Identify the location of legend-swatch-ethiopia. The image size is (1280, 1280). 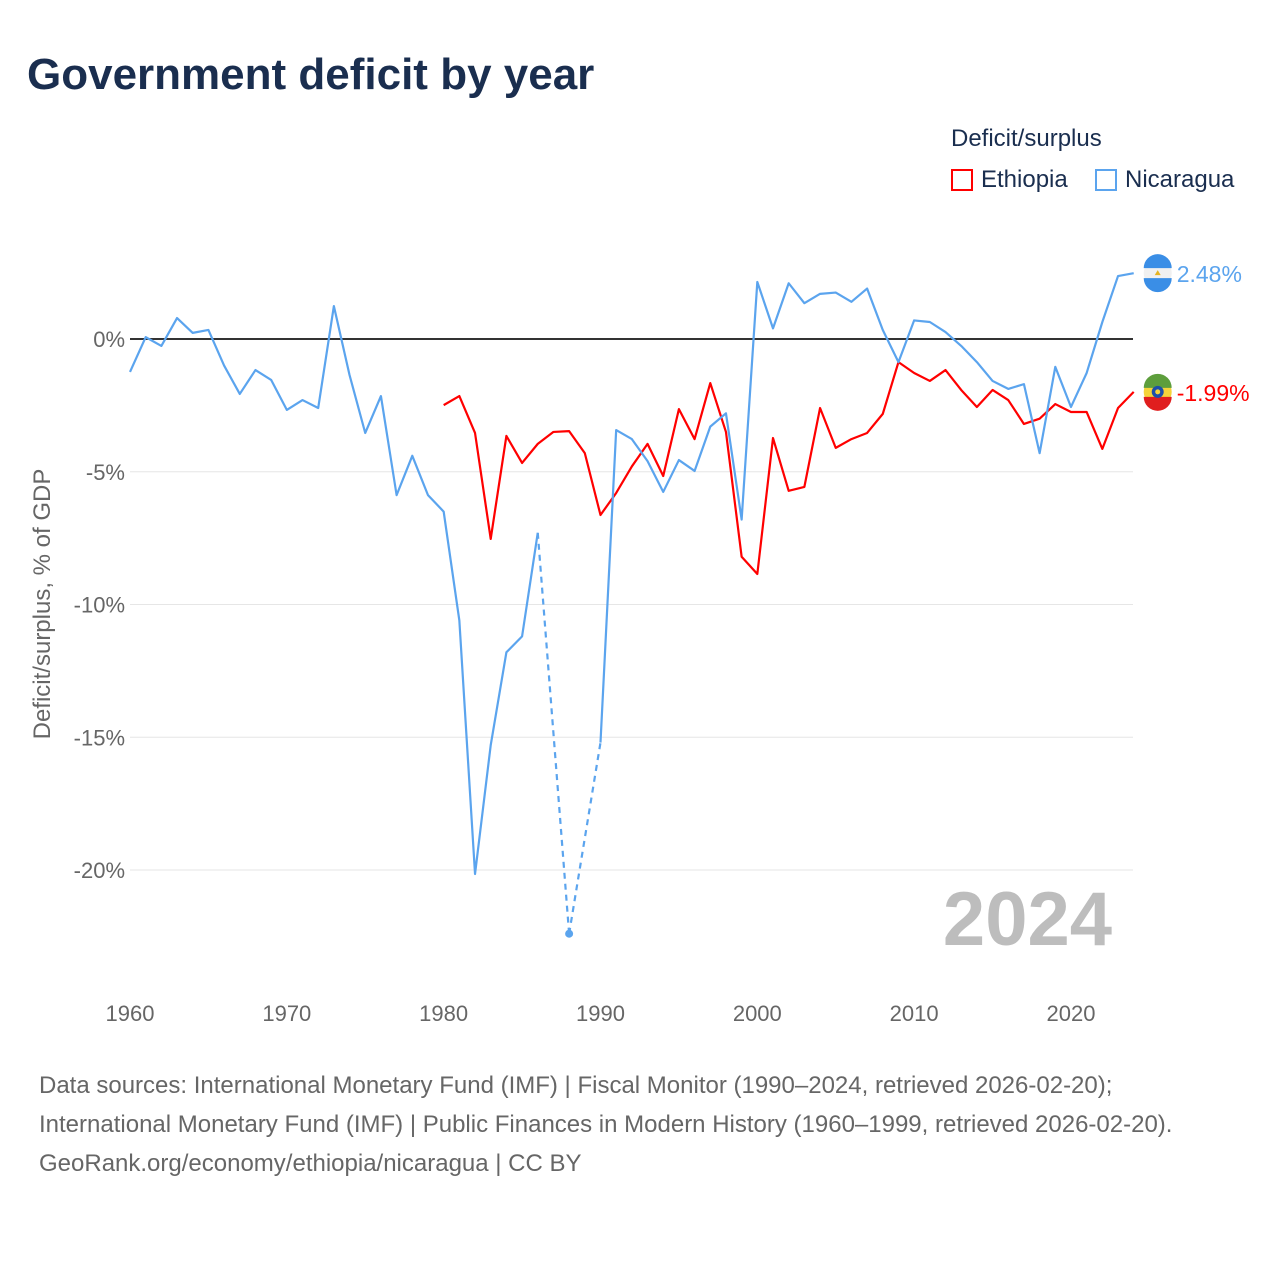
(962, 180).